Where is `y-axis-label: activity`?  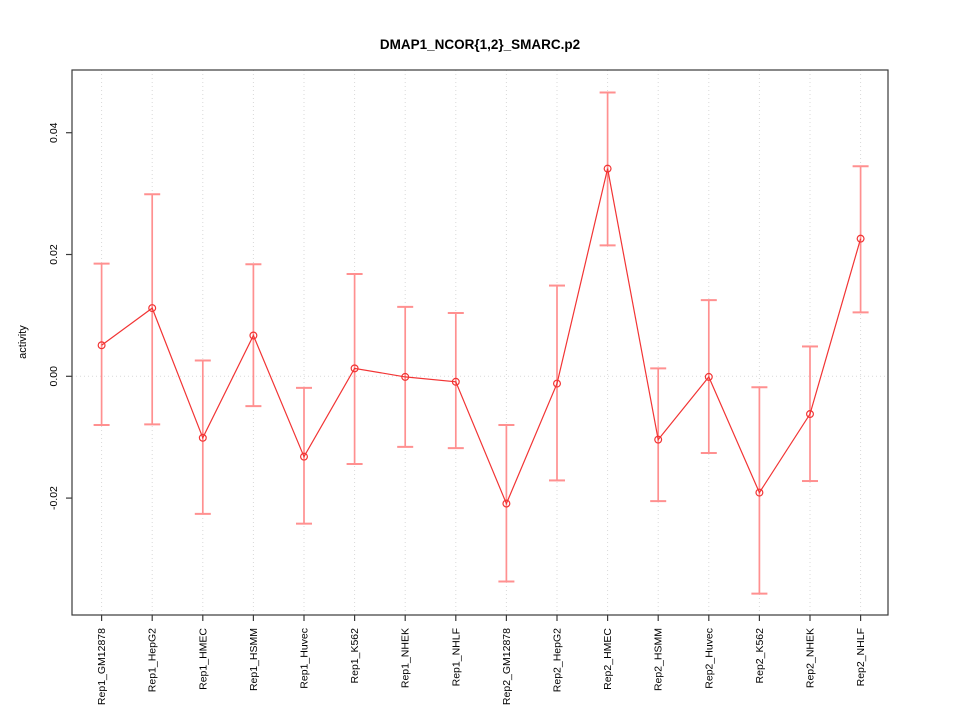
y-axis-label: activity is located at coordinates (23, 342).